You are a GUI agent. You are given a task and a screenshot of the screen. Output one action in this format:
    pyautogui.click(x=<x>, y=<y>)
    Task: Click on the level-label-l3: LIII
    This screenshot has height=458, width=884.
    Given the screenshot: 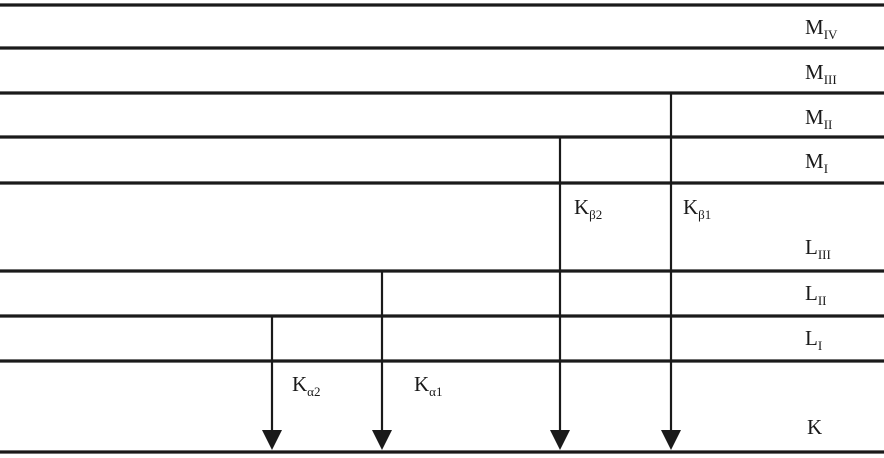 What is the action you would take?
    pyautogui.click(x=818, y=248)
    